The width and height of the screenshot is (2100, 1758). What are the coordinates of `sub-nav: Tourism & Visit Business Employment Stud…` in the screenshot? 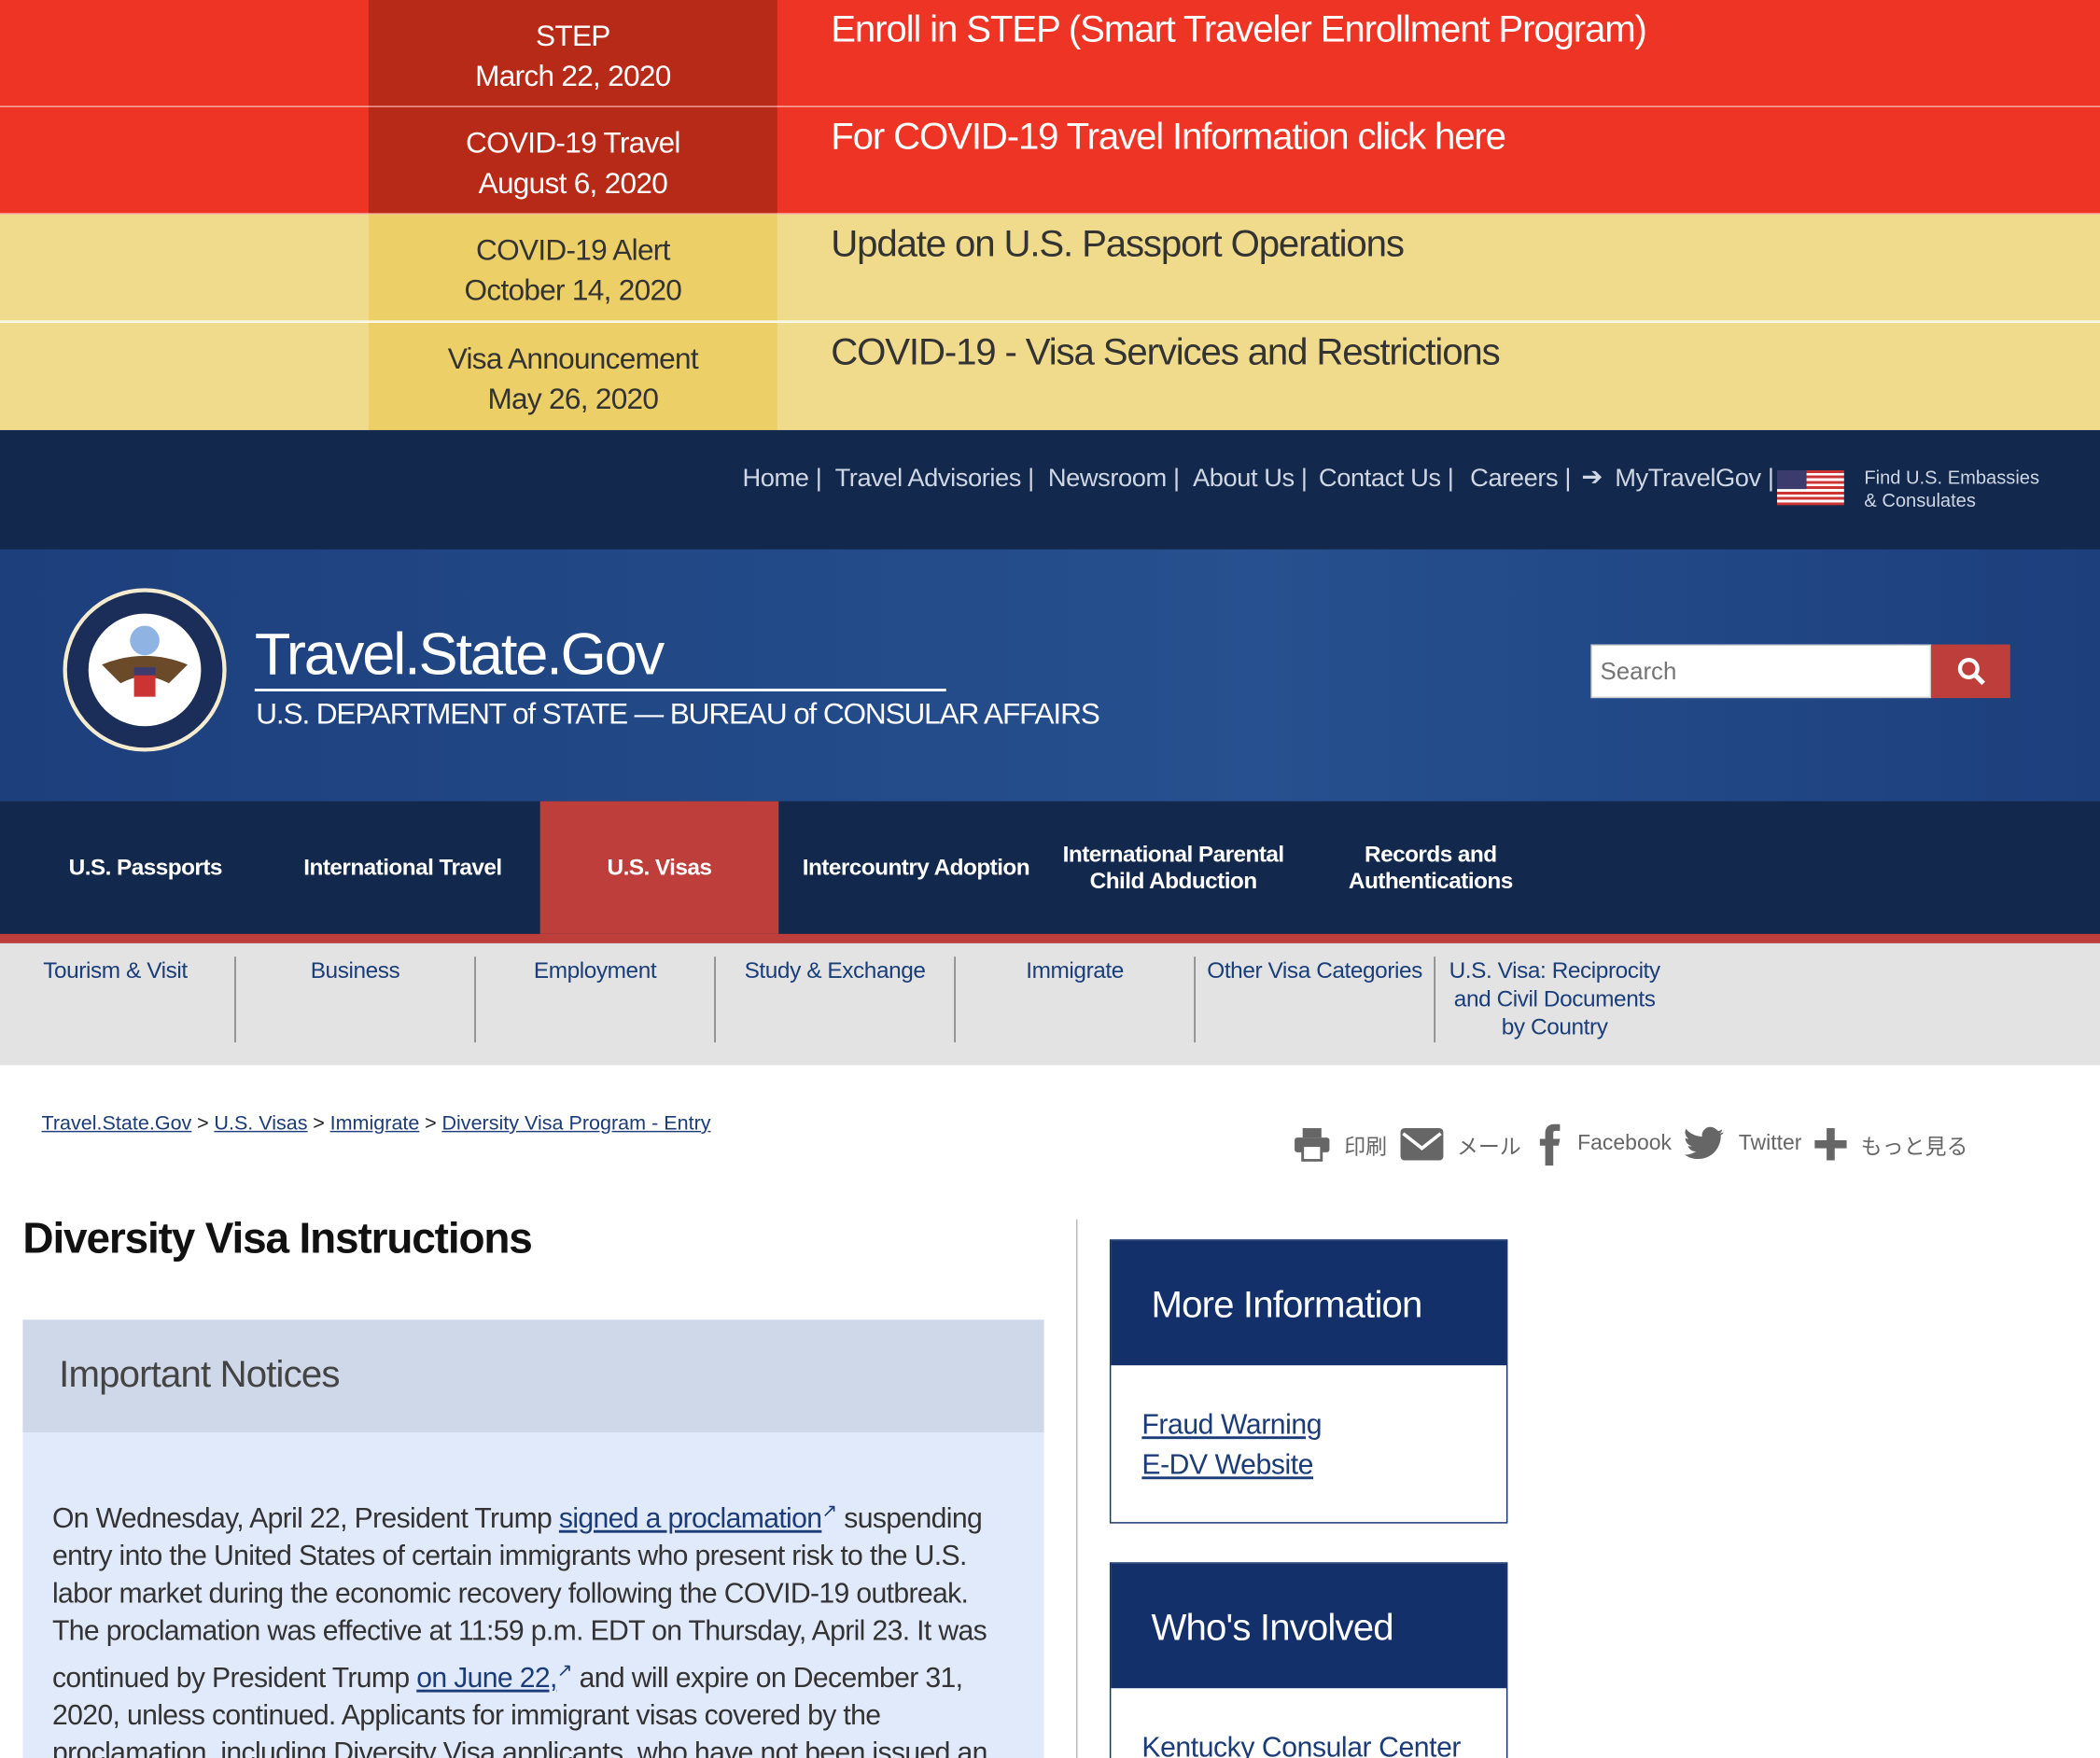 It's located at (1050, 1004).